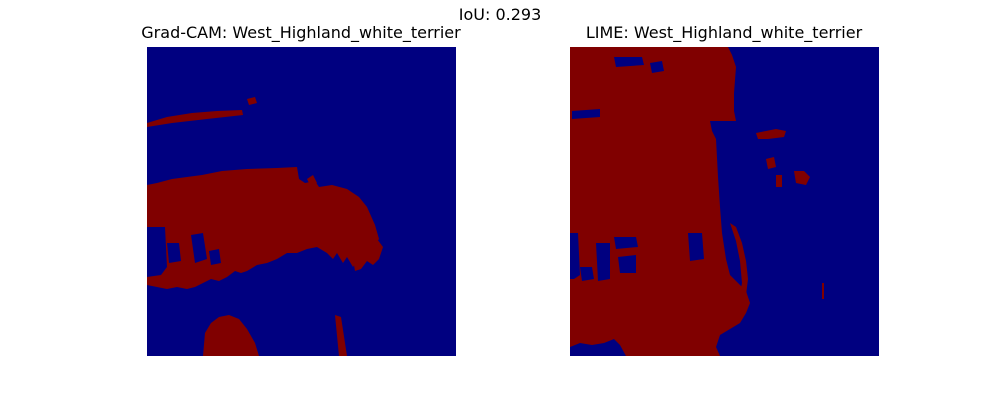  I want to click on lime-blue-holes, so click(637, 169).